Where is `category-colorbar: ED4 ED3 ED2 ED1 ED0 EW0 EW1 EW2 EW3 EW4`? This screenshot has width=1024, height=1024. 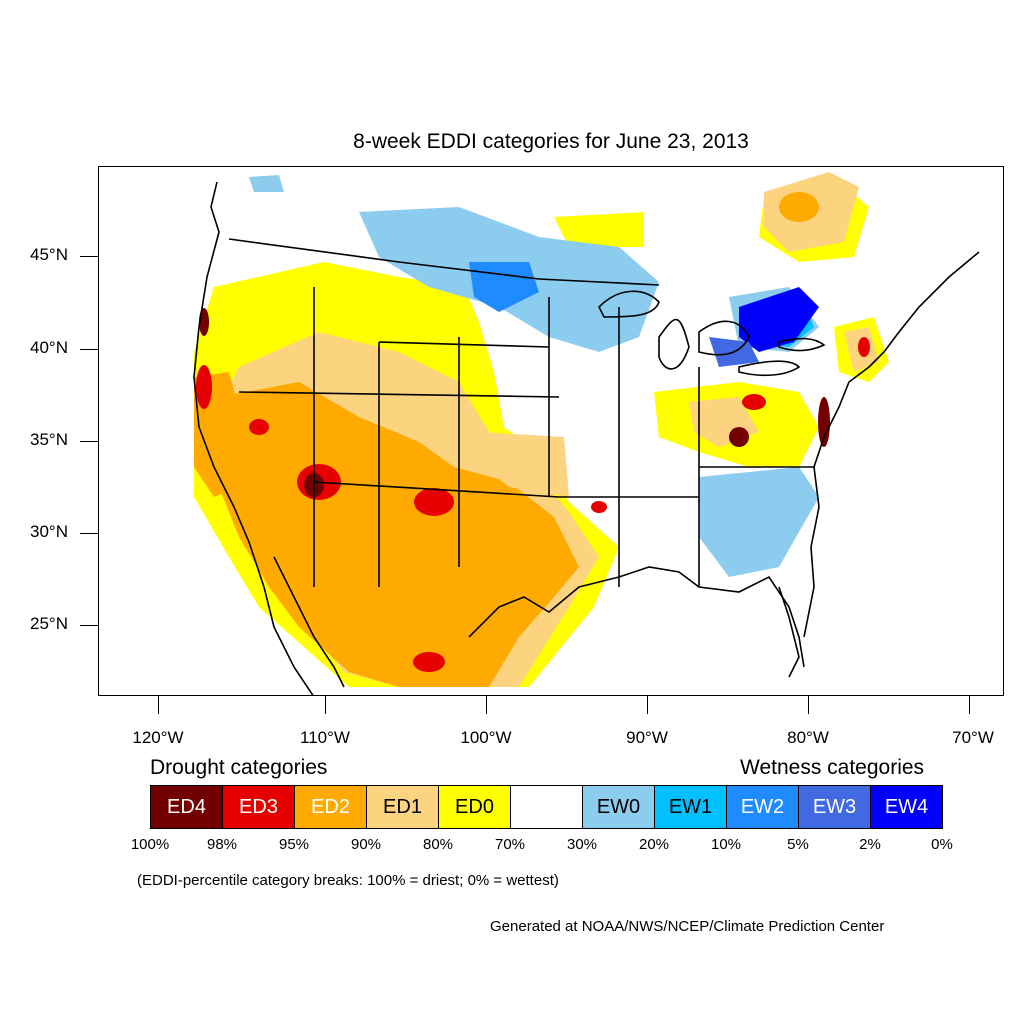 category-colorbar: ED4 ED3 ED2 ED1 ED0 EW0 EW1 EW2 EW3 EW4 is located at coordinates (546, 807).